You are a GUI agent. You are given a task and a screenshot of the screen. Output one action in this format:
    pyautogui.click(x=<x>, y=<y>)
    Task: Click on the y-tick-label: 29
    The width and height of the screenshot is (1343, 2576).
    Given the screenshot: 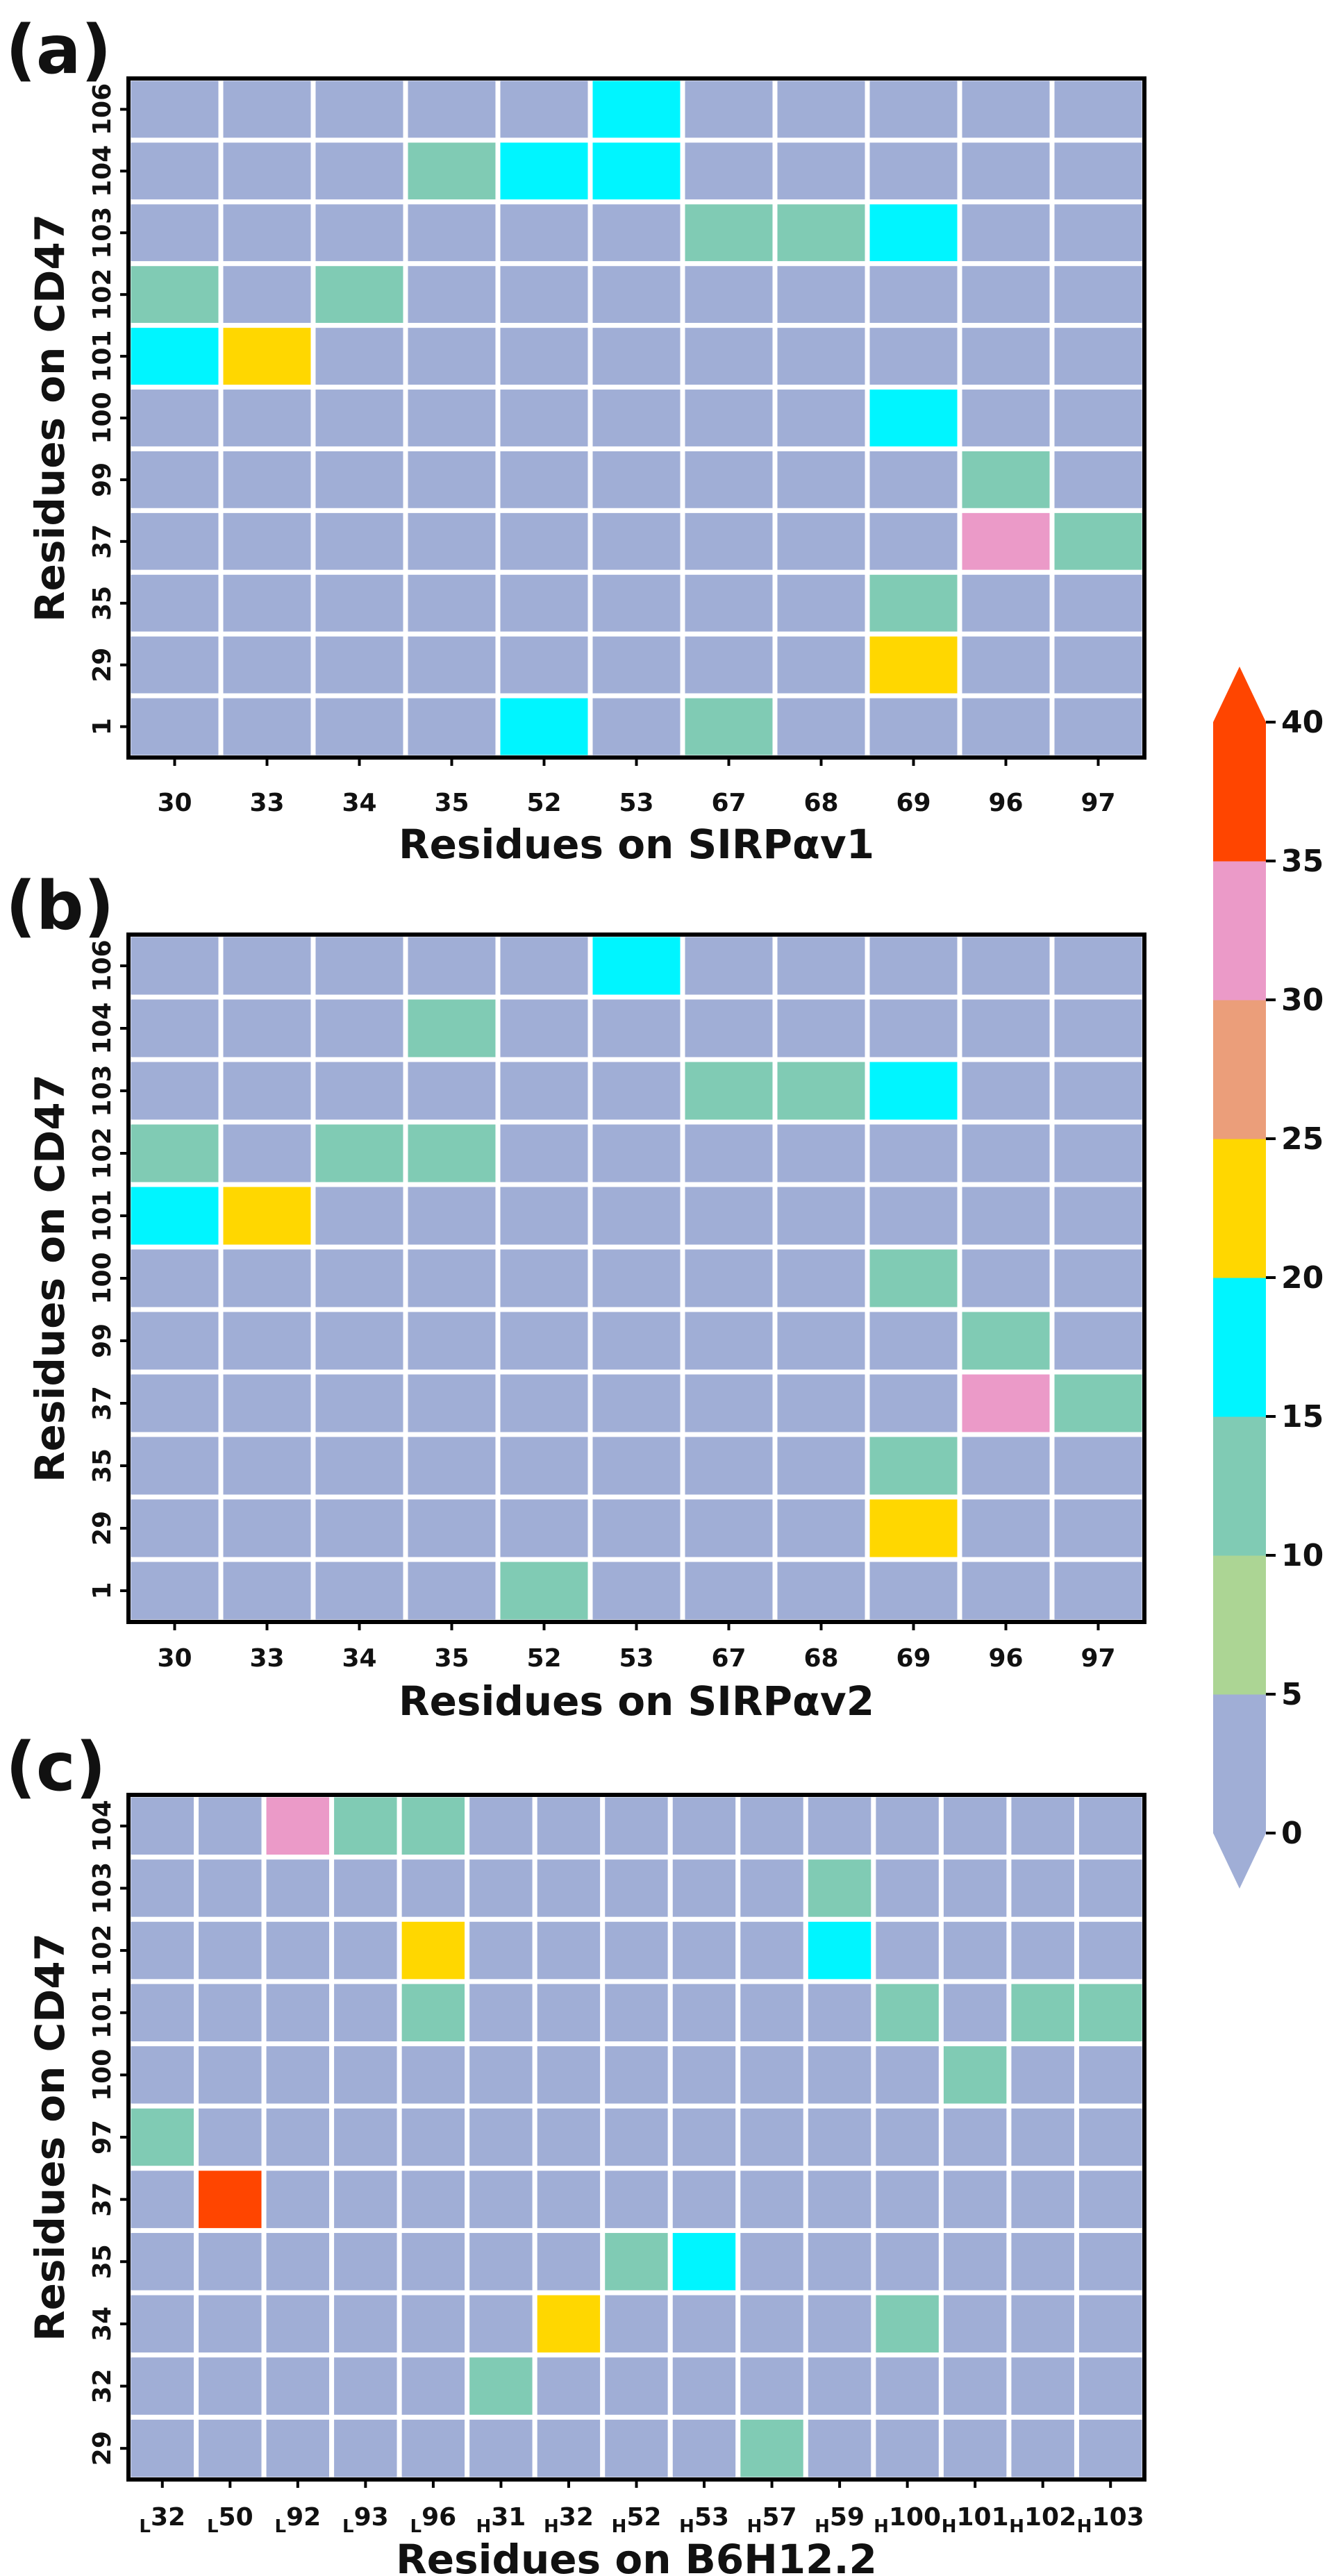 What is the action you would take?
    pyautogui.click(x=103, y=1529)
    